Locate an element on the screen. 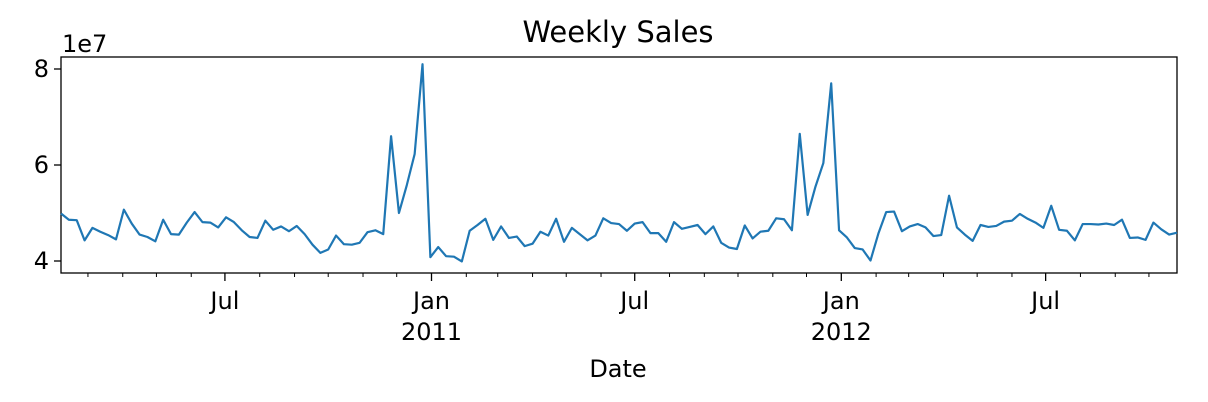  chart-title: Weekly Sales is located at coordinates (617, 32).